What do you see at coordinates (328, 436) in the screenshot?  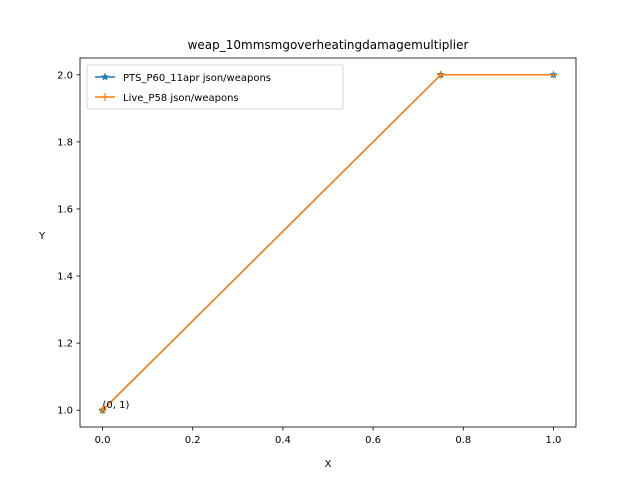 I see `x-axis-ticks: 0.0 0.2 0.4 0.6 0.8 1.0` at bounding box center [328, 436].